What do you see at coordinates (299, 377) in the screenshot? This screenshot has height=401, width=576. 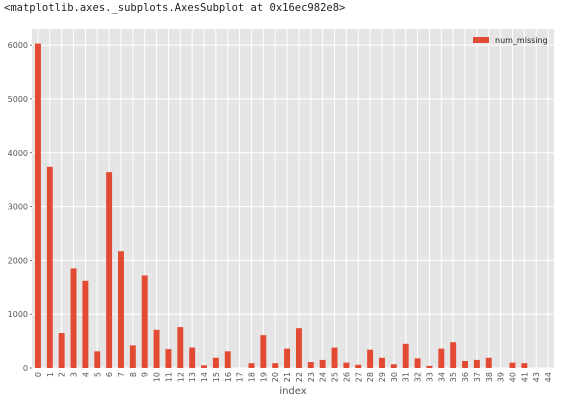 I see `x-tick-label: 22` at bounding box center [299, 377].